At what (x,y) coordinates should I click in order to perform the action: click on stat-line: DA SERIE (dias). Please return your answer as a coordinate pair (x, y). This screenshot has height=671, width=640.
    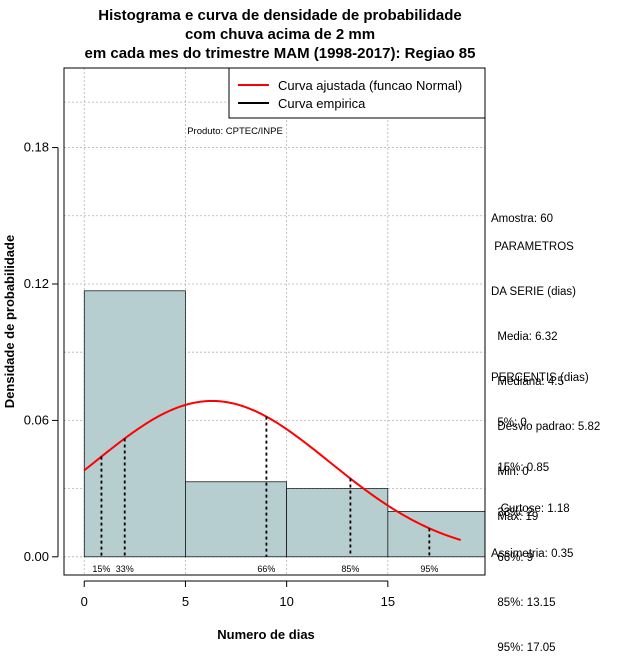
    Looking at the image, I should click on (533, 292).